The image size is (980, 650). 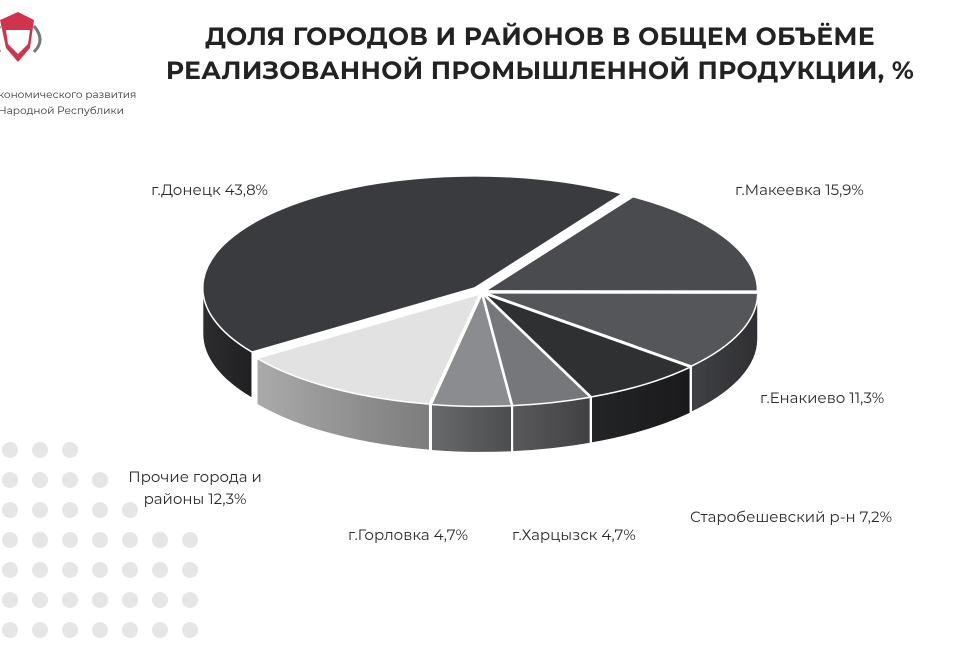 I want to click on slice-label: Прочие города и районы 12,3%, so click(x=195, y=488).